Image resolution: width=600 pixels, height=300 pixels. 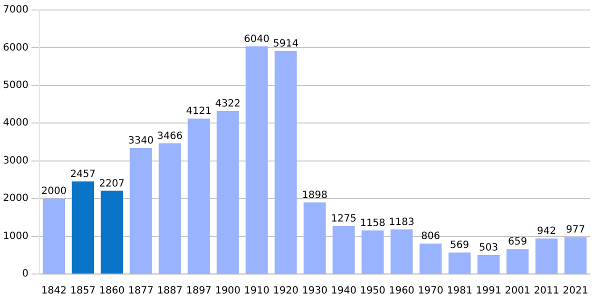 I want to click on x-tick-label: 1910, so click(x=257, y=291).